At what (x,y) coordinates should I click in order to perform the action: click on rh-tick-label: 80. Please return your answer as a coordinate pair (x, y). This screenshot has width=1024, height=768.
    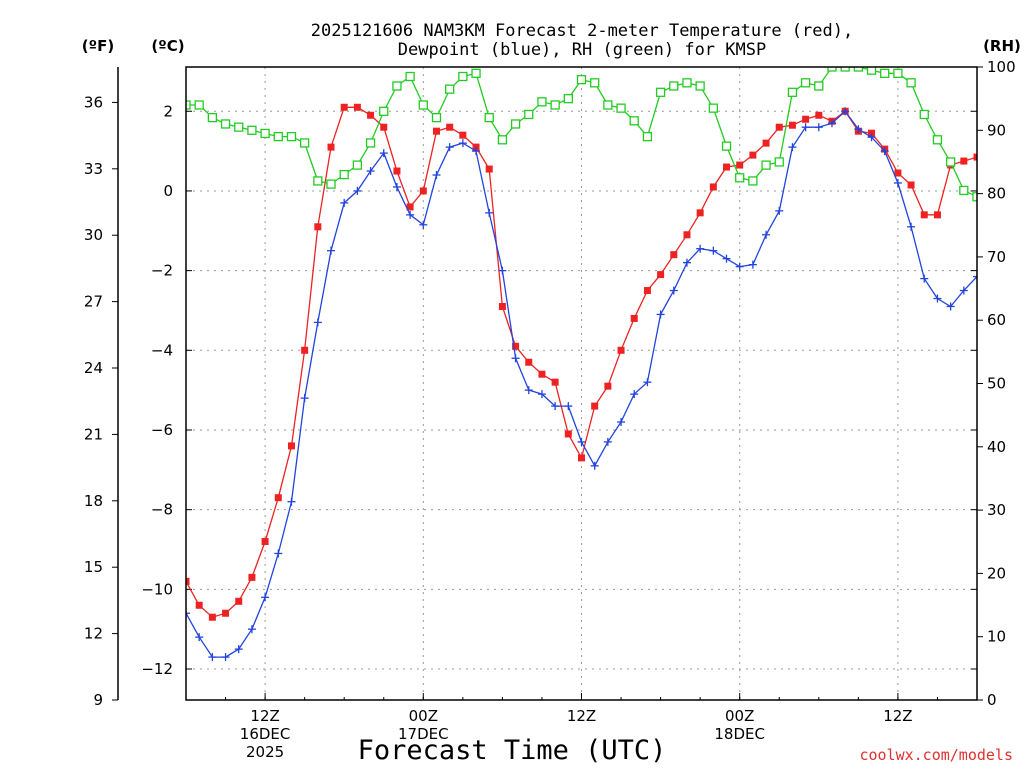
    Looking at the image, I should click on (996, 194).